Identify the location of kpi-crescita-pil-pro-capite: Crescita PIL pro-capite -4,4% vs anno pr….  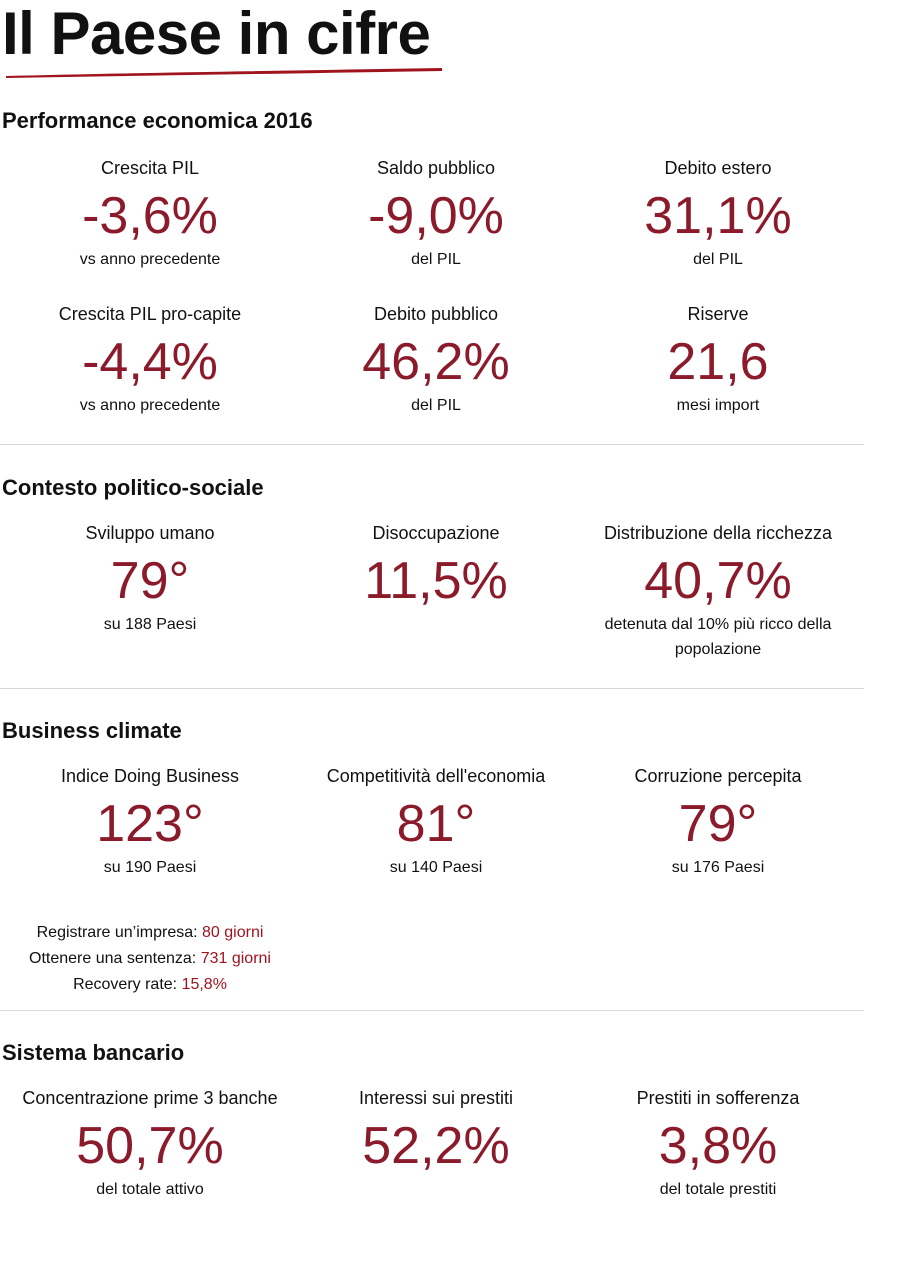
(150, 360).